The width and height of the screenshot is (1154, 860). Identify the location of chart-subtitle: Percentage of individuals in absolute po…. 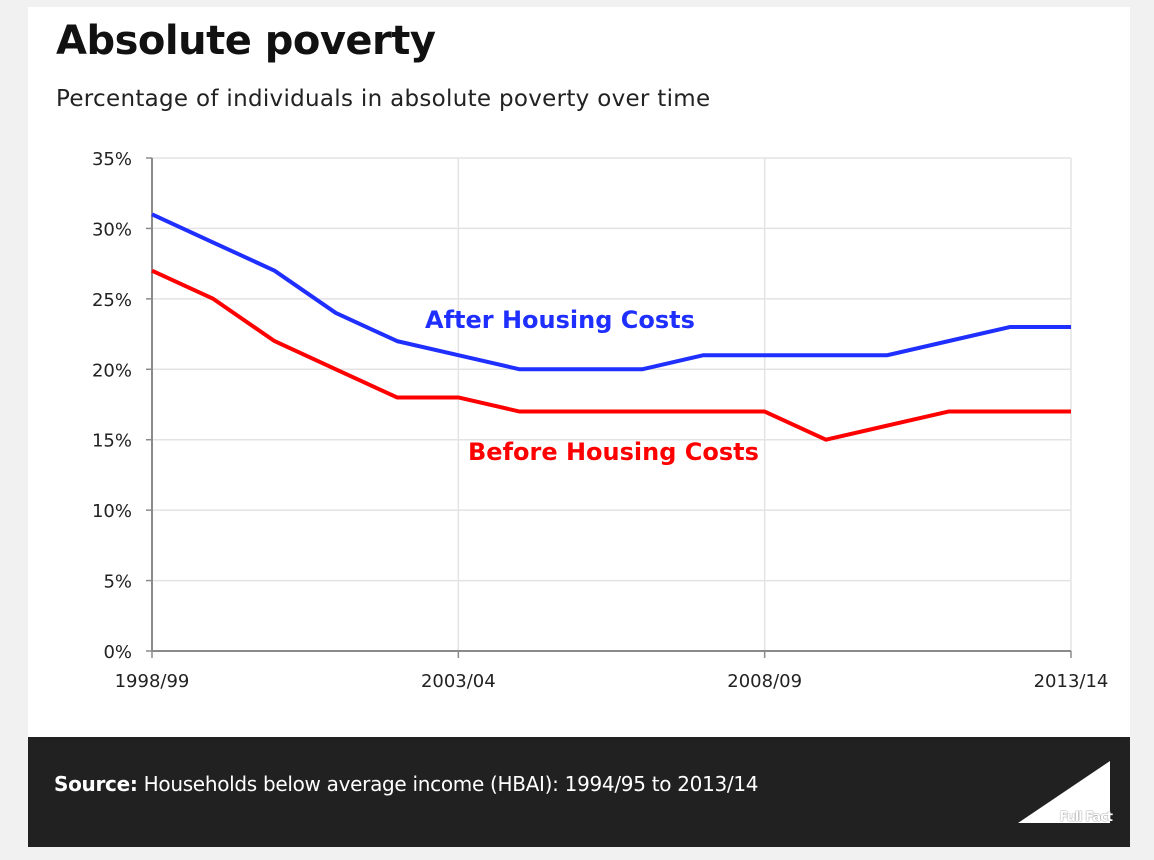
(383, 99).